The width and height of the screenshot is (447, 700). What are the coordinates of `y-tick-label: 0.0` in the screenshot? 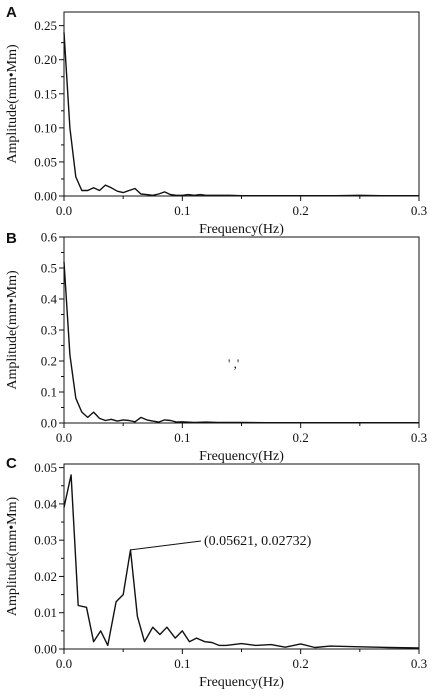 It's located at (49, 423).